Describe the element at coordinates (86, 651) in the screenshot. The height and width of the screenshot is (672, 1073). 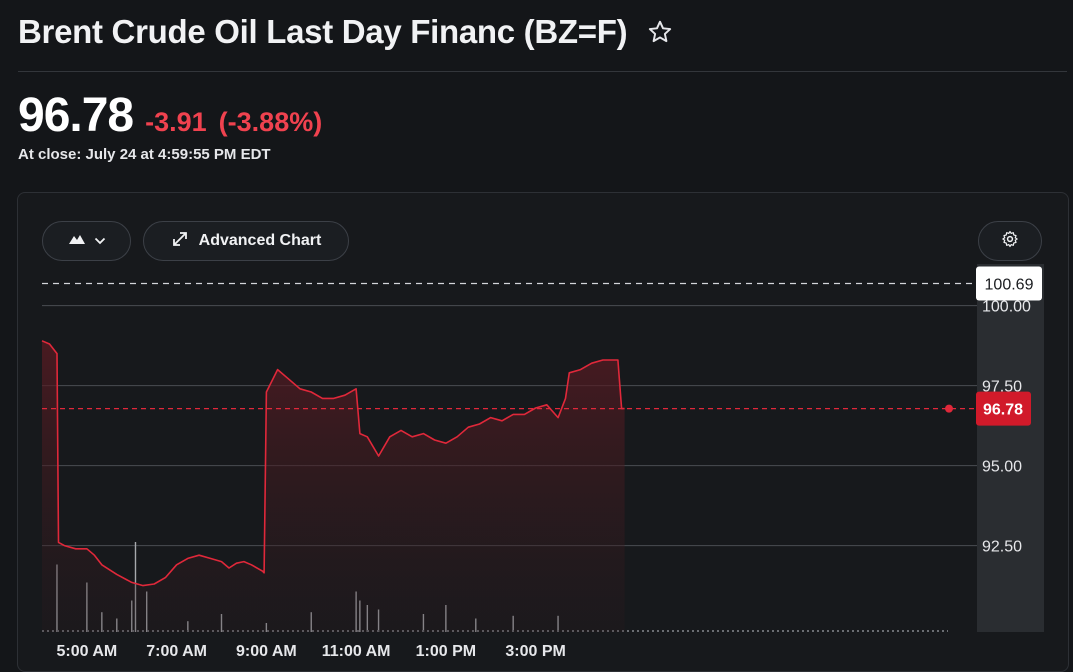
I see `x-tick-label: 5:00 AM` at that location.